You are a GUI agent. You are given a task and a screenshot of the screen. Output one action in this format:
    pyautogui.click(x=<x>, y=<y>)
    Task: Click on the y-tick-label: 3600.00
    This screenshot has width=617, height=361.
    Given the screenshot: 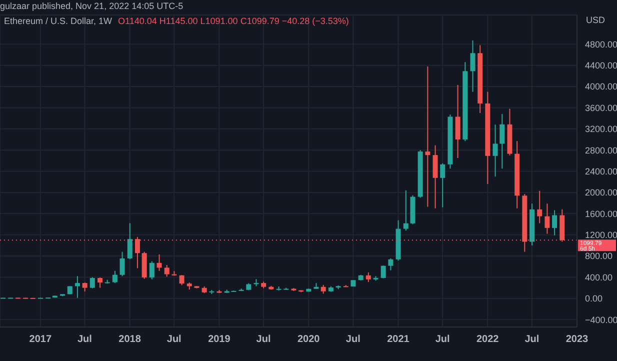 What is the action you would take?
    pyautogui.click(x=601, y=107)
    